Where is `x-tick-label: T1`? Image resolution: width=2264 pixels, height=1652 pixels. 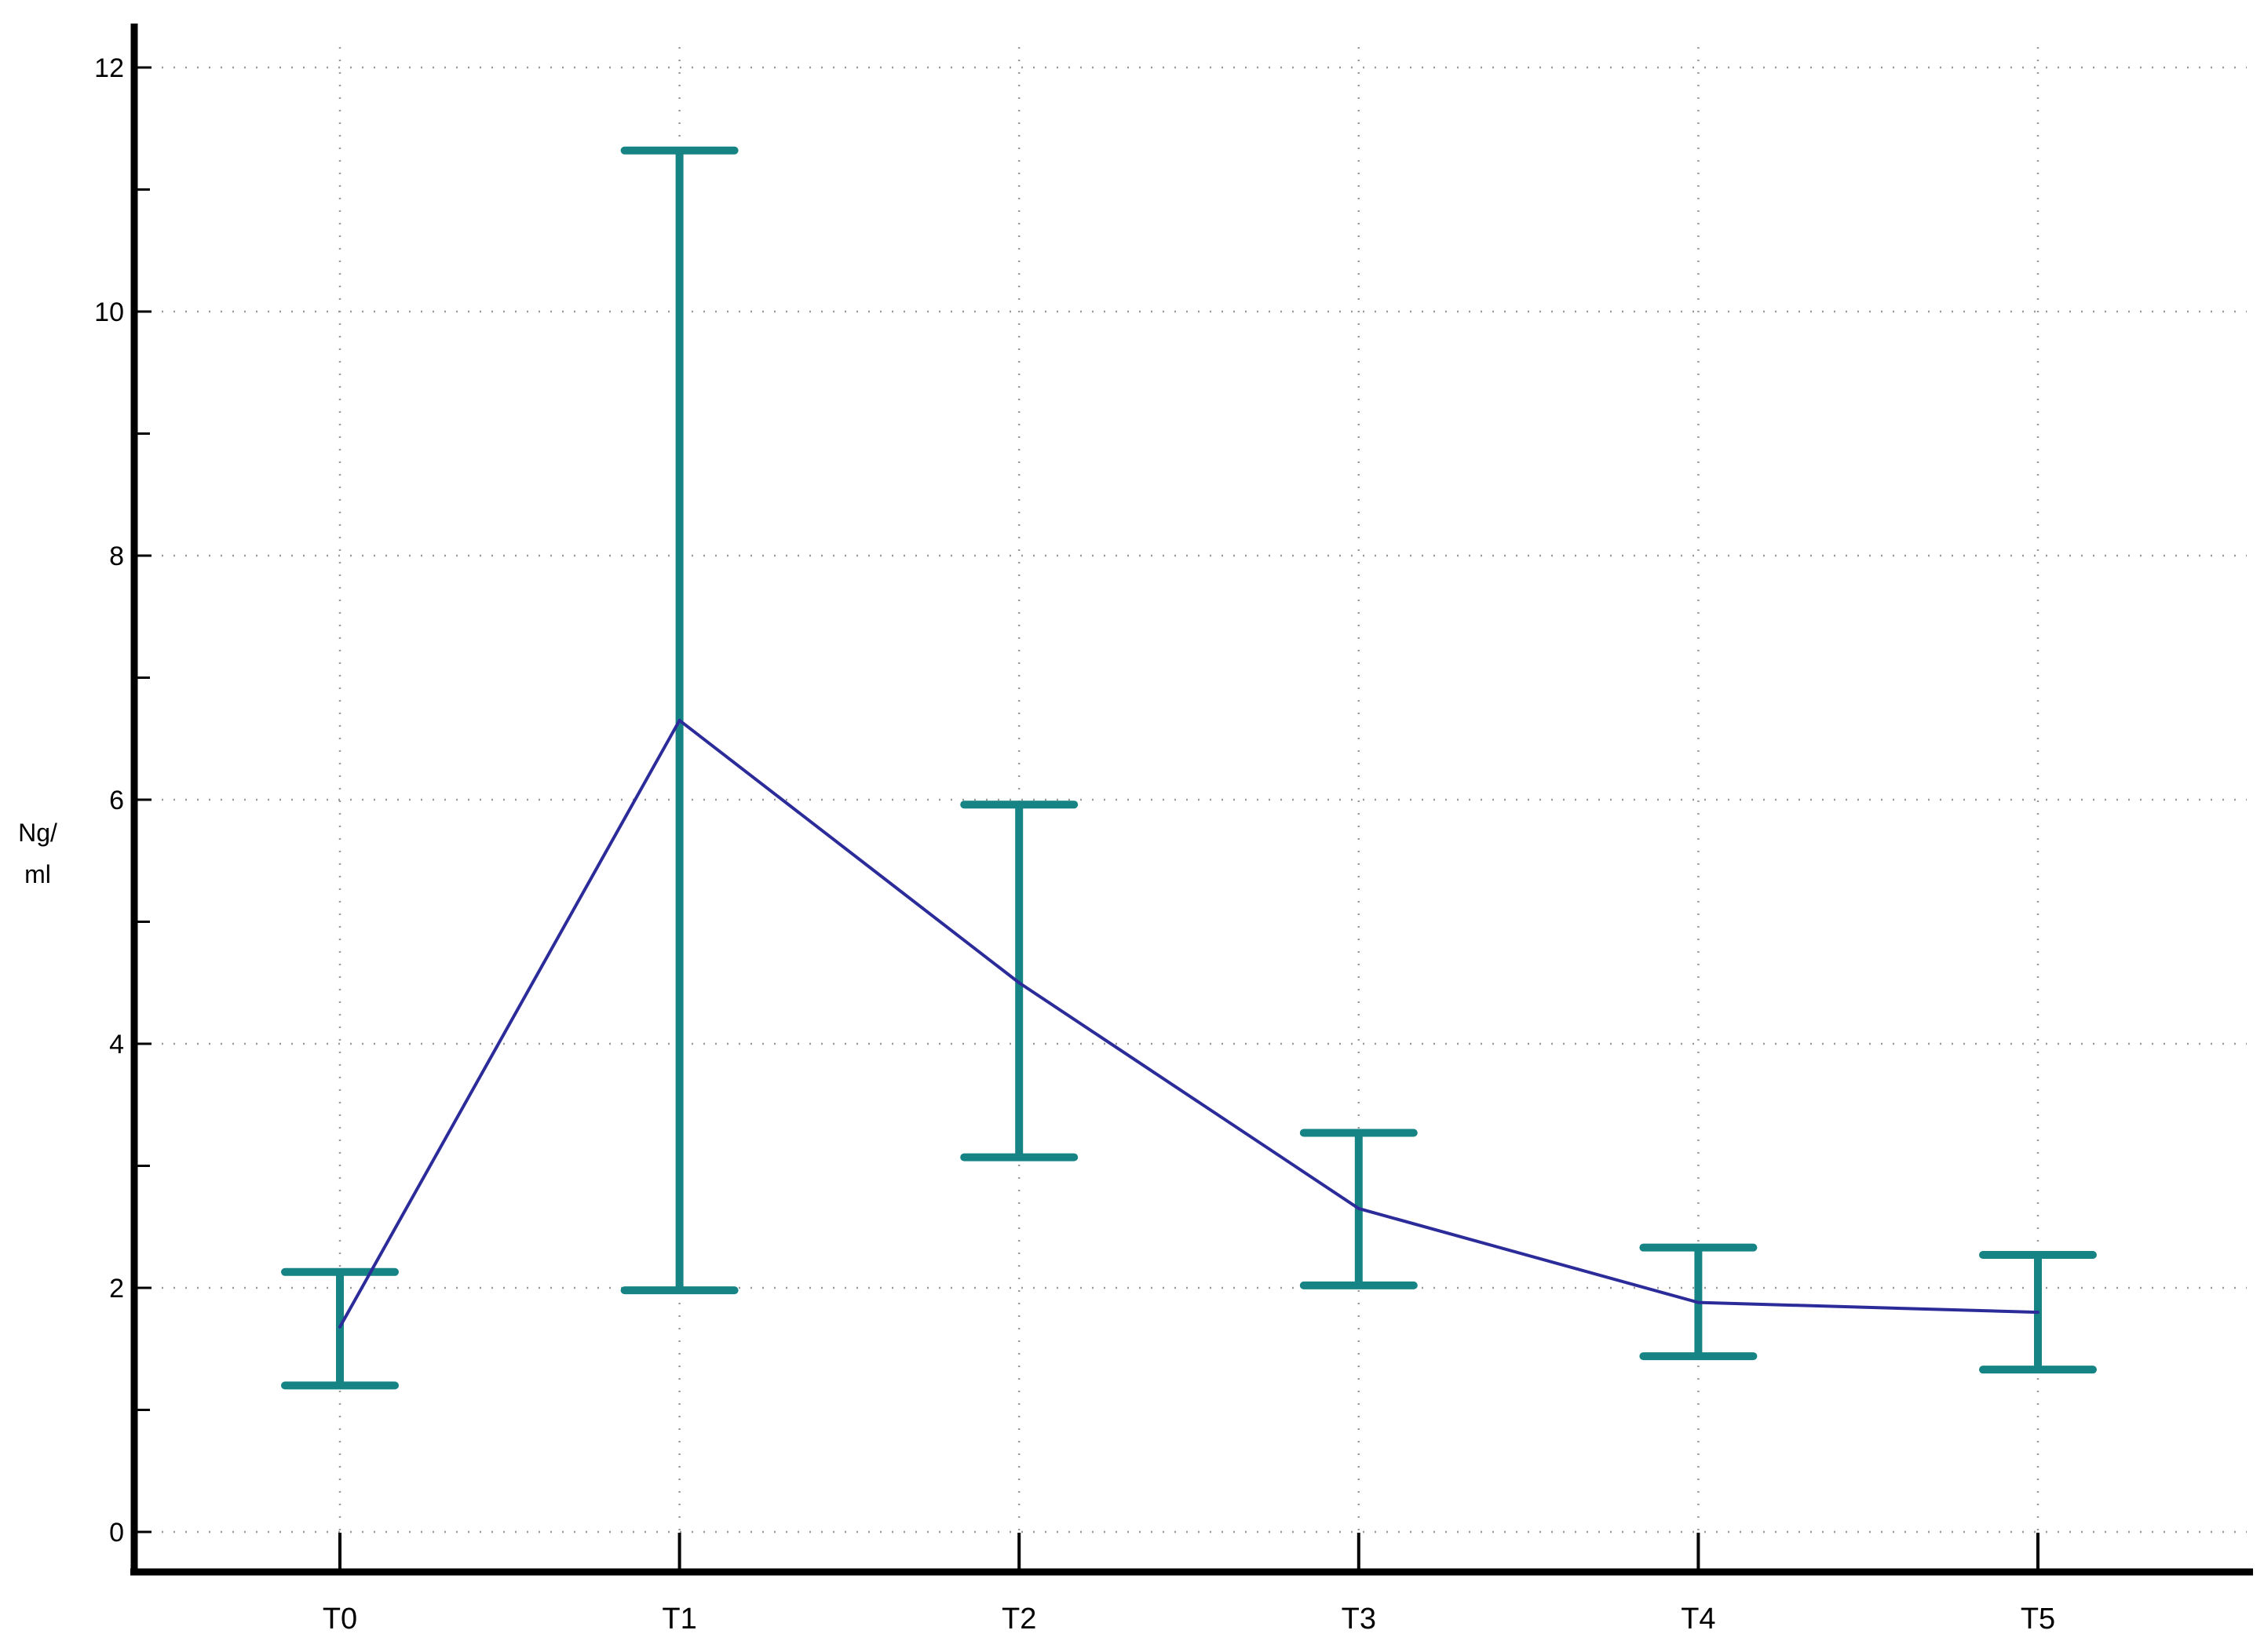 x-tick-label: T1 is located at coordinates (679, 1619).